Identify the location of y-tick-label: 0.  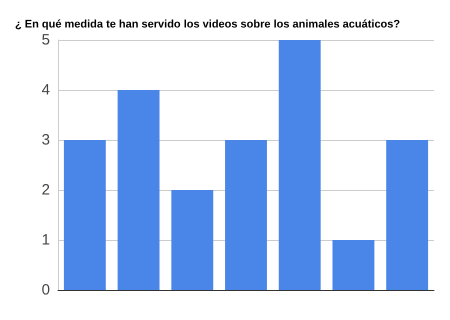
(46, 290).